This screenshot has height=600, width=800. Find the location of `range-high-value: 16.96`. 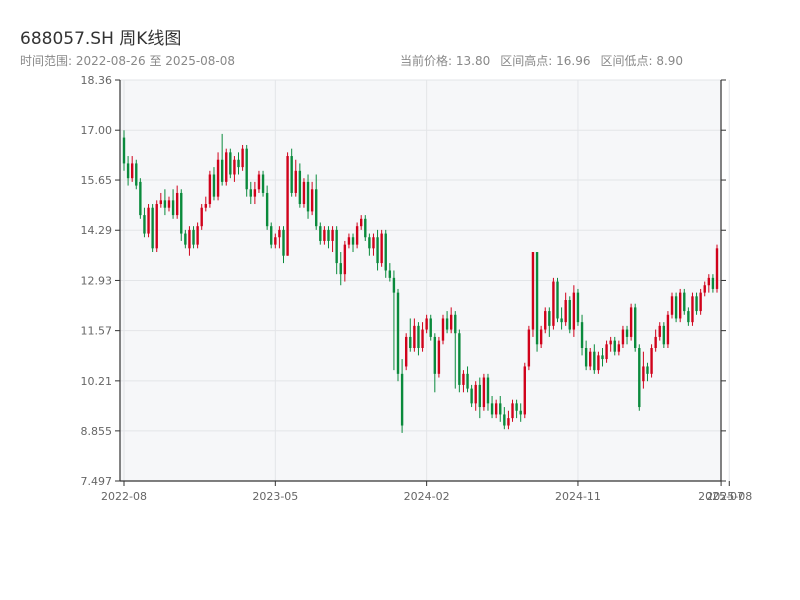

range-high-value: 16.96 is located at coordinates (573, 61).